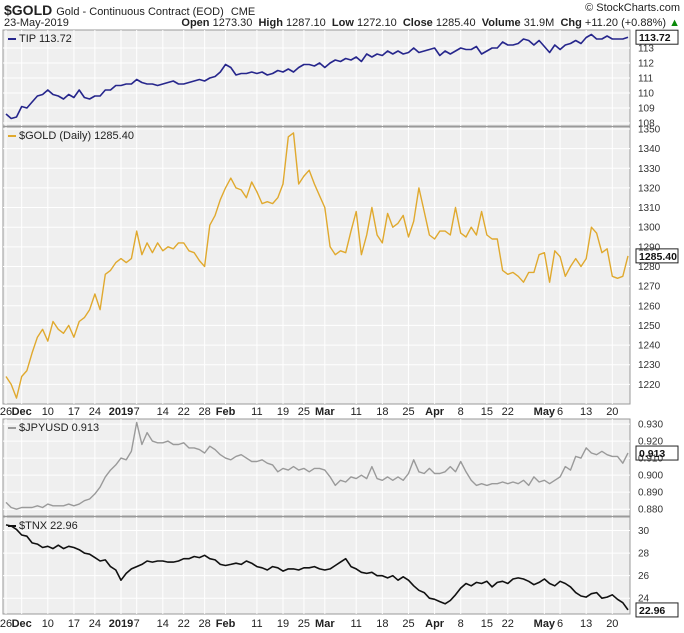  What do you see at coordinates (652, 454) in the screenshot?
I see `jpyusd-last-value-label: 0.913` at bounding box center [652, 454].